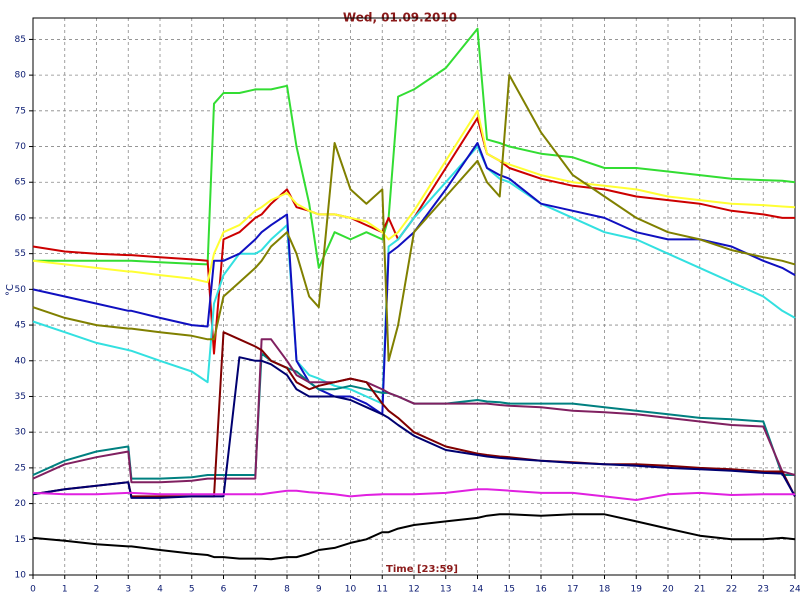 The image size is (800, 600). What do you see at coordinates (478, 590) in the screenshot?
I see `x-tick-label: 14` at bounding box center [478, 590].